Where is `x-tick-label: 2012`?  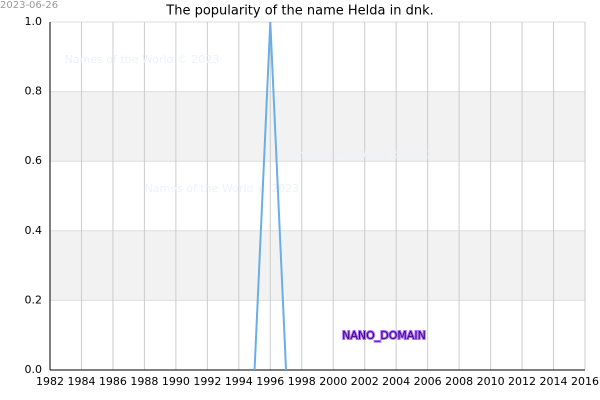
x-tick-label: 2012 is located at coordinates (522, 381).